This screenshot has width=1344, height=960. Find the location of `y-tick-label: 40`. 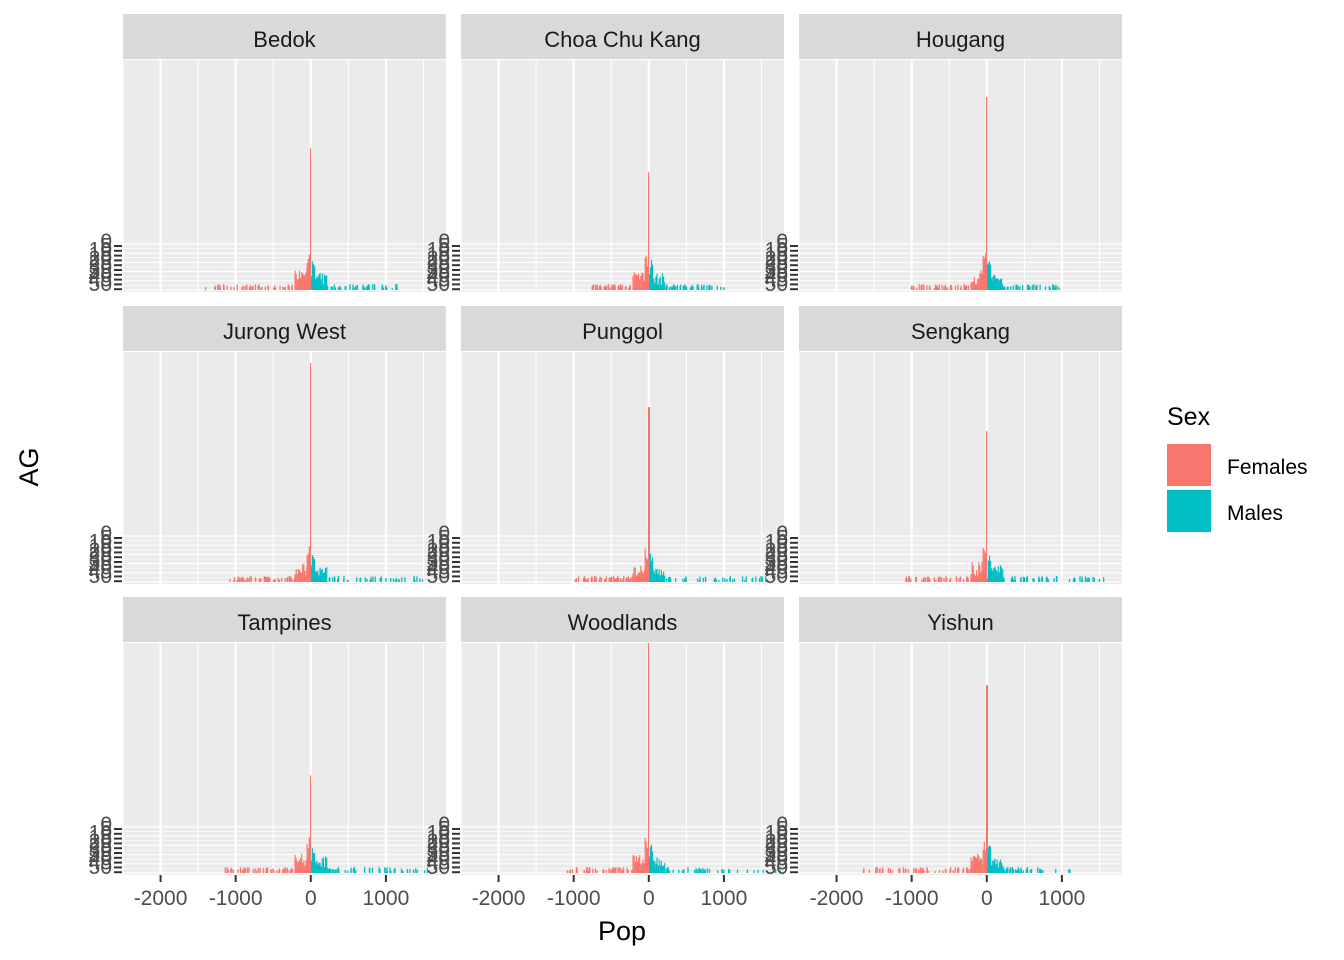

y-tick-label: 40 is located at coordinates (438, 858).